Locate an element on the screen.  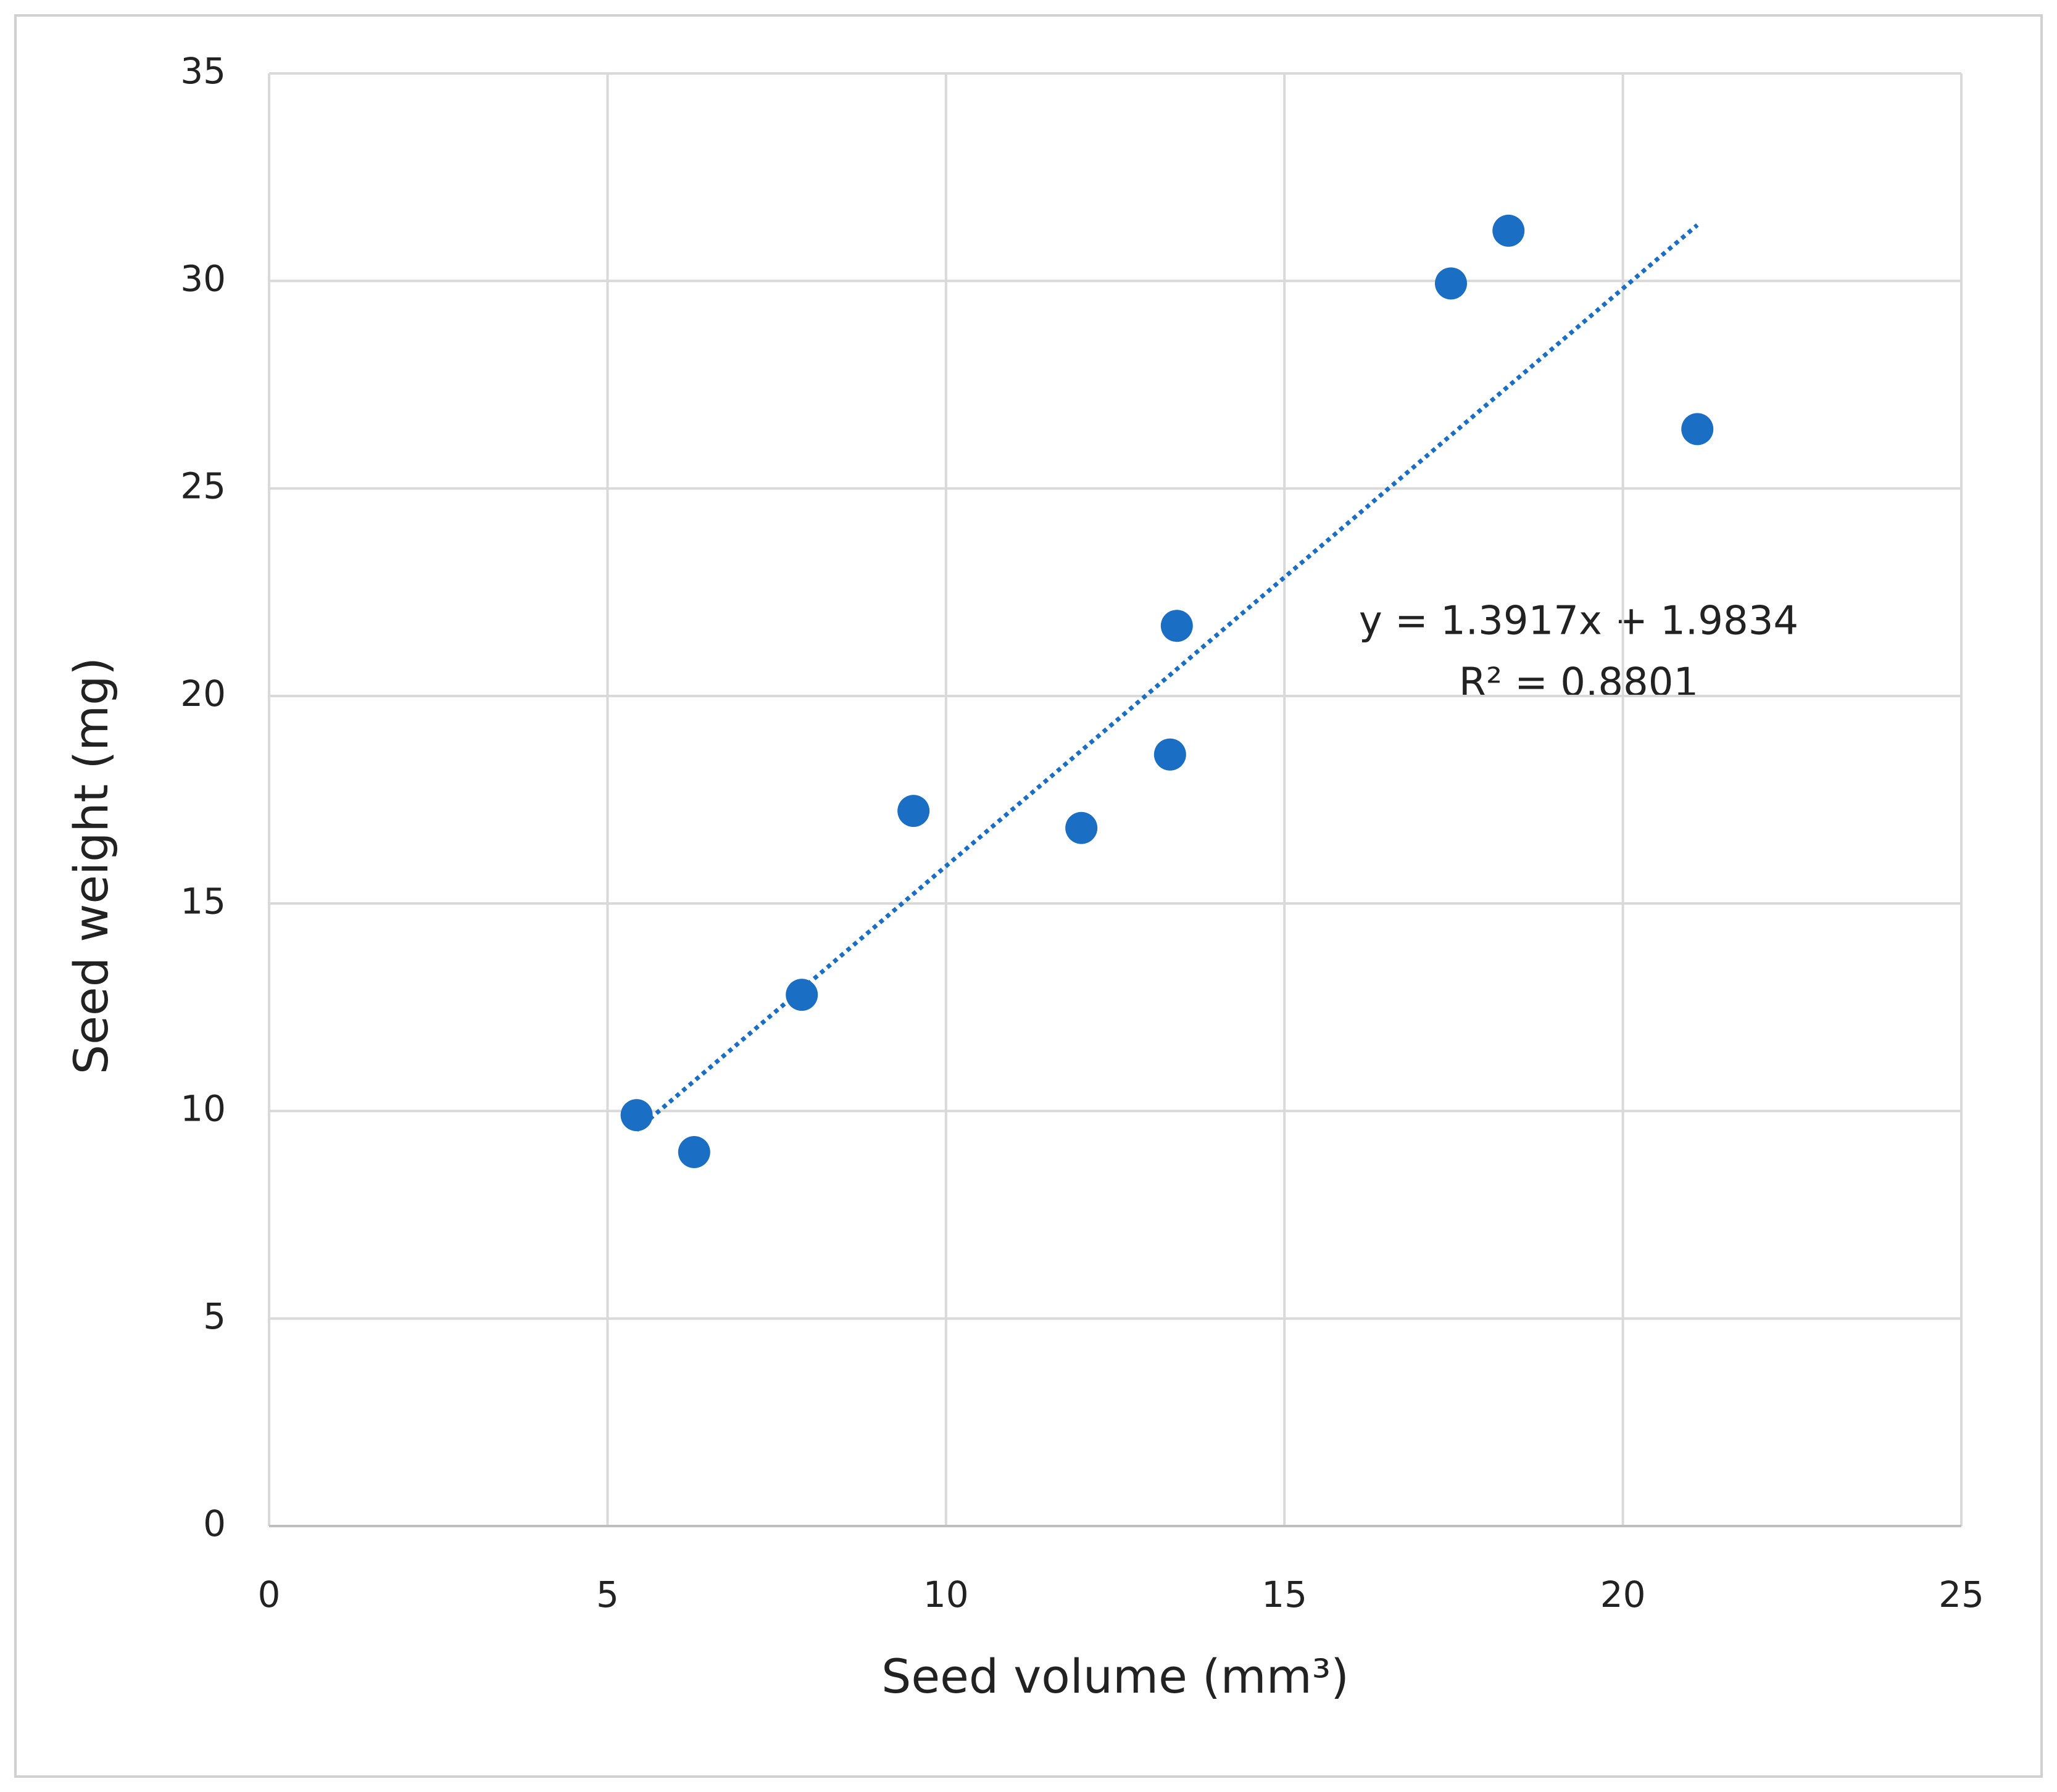
y-tick-label: 35 is located at coordinates (203, 71).